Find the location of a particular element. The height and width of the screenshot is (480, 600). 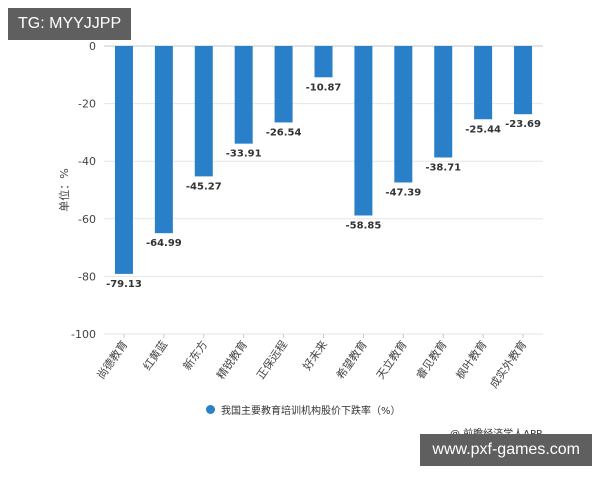

data-label: -26.54 is located at coordinates (284, 132).